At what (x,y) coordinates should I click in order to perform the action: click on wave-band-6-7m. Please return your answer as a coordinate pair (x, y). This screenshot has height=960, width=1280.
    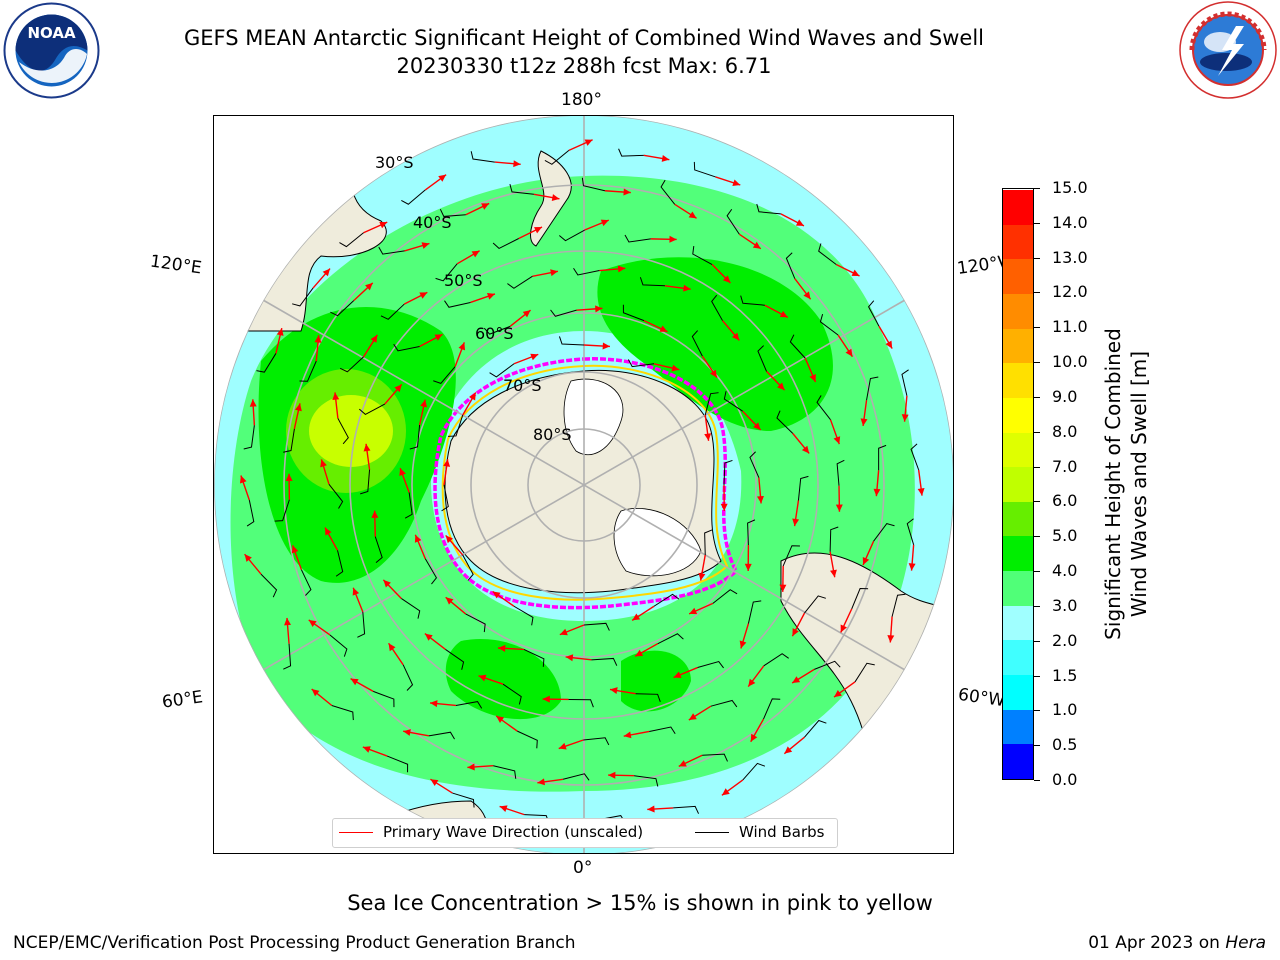
    Looking at the image, I should click on (351, 431).